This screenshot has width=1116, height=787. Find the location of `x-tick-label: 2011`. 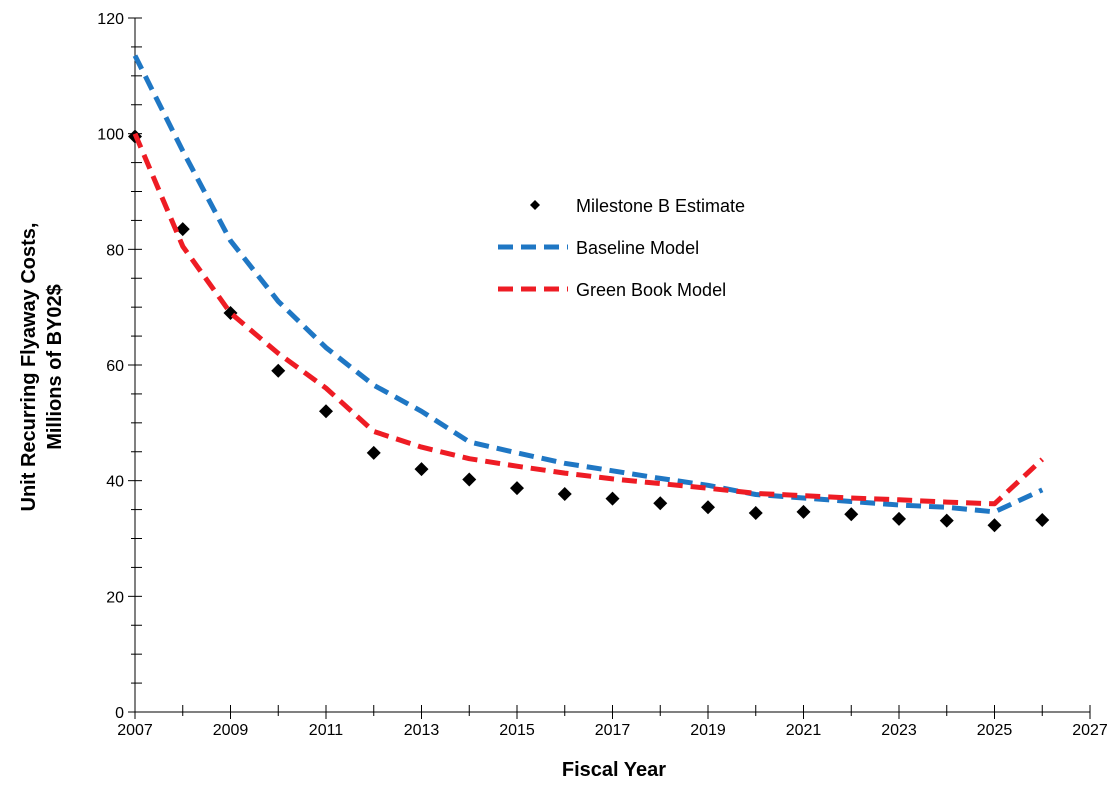

x-tick-label: 2011 is located at coordinates (326, 730).